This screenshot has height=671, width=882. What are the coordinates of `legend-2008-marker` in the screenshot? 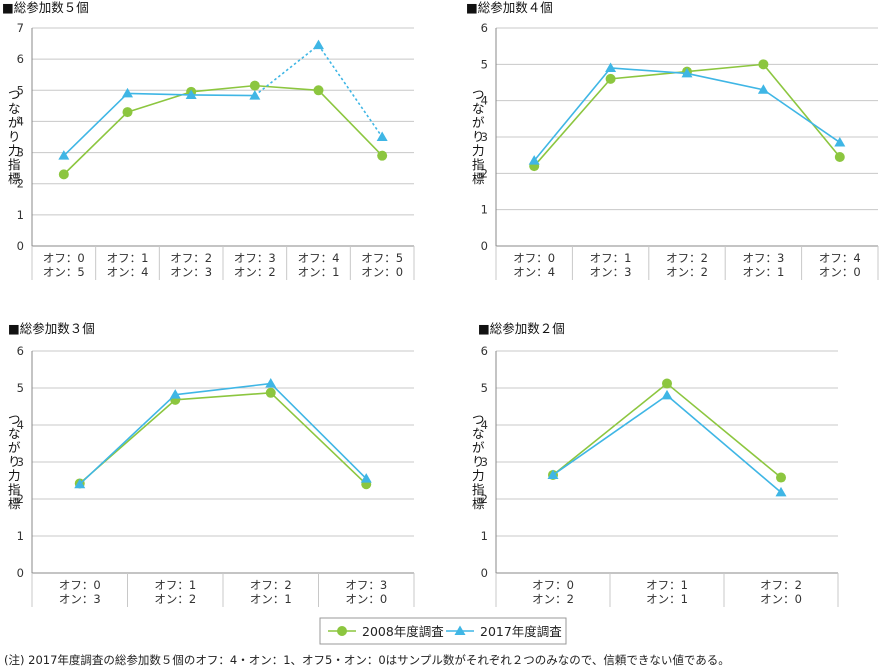 It's located at (342, 631).